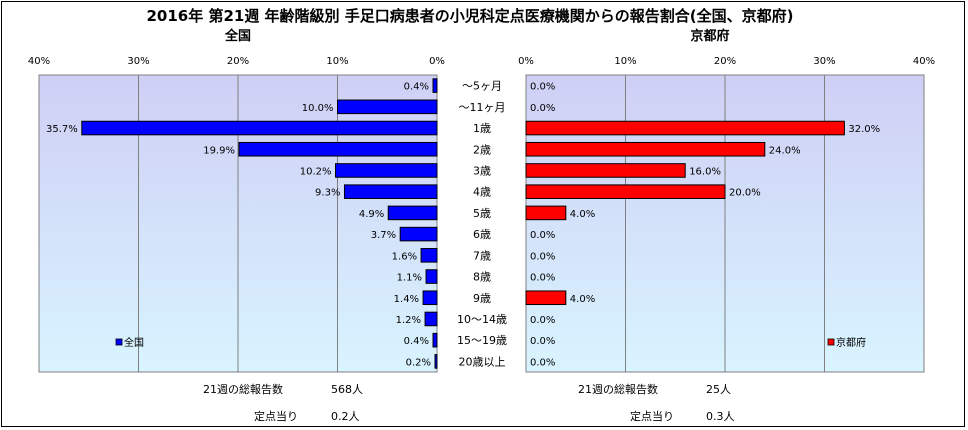  Describe the element at coordinates (652, 416) in the screenshot. I see `kyoto-per-site-label: 定点当り` at that location.